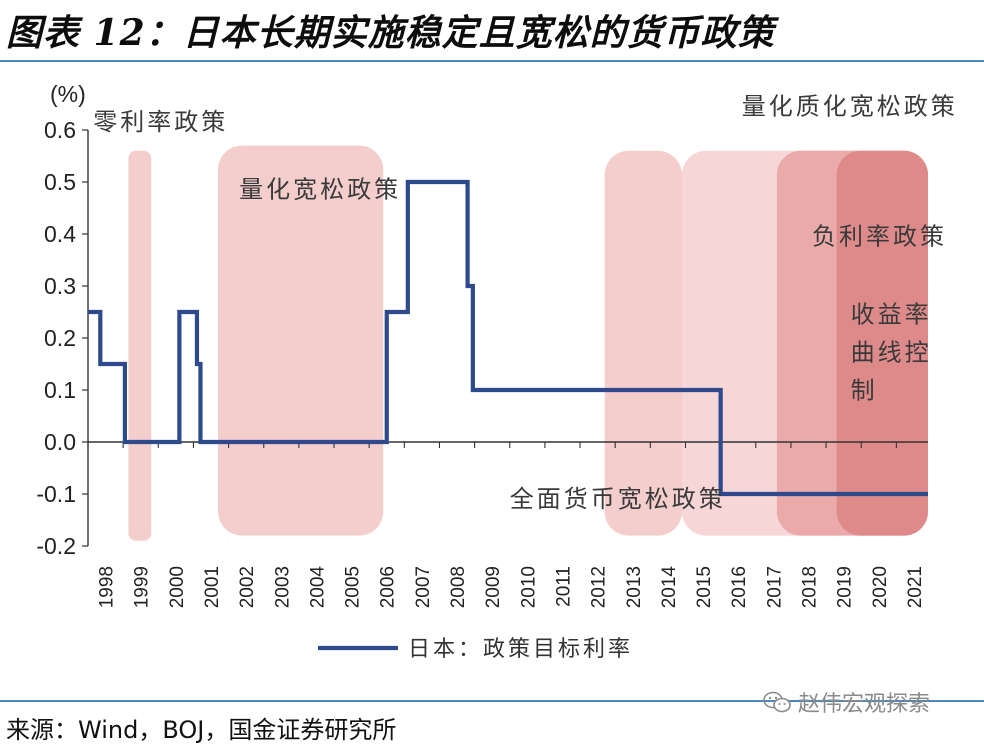 This screenshot has height=745, width=984. I want to click on title-divider, so click(492, 61).